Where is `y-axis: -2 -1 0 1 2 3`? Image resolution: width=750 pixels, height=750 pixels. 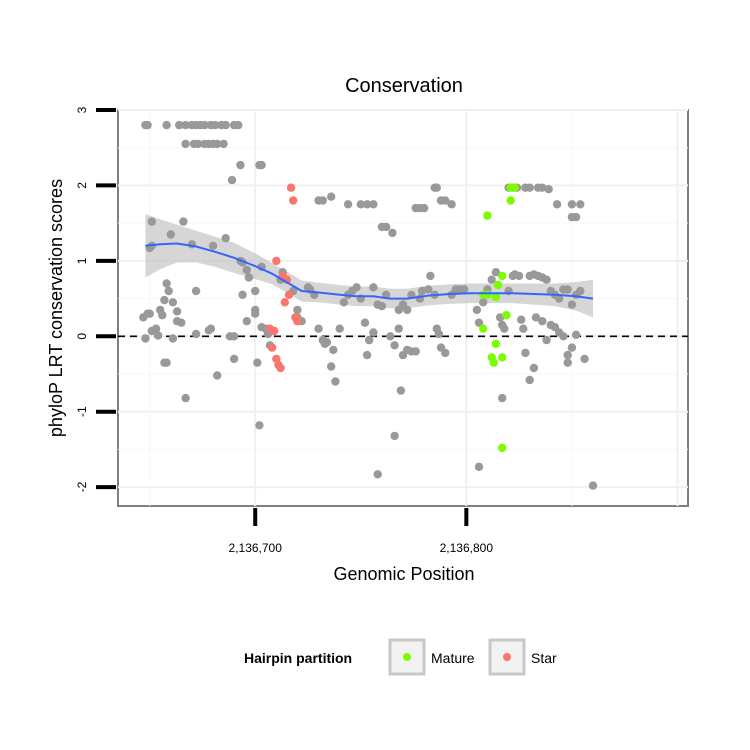 y-axis: -2 -1 0 1 2 3 is located at coordinates (95, 299).